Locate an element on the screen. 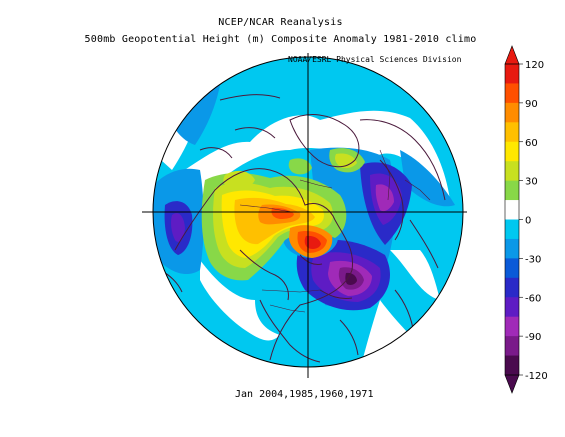 The width and height of the screenshot is (565, 437). credit-text: NOAA/ESRL Physical Sciences Division is located at coordinates (375, 59).